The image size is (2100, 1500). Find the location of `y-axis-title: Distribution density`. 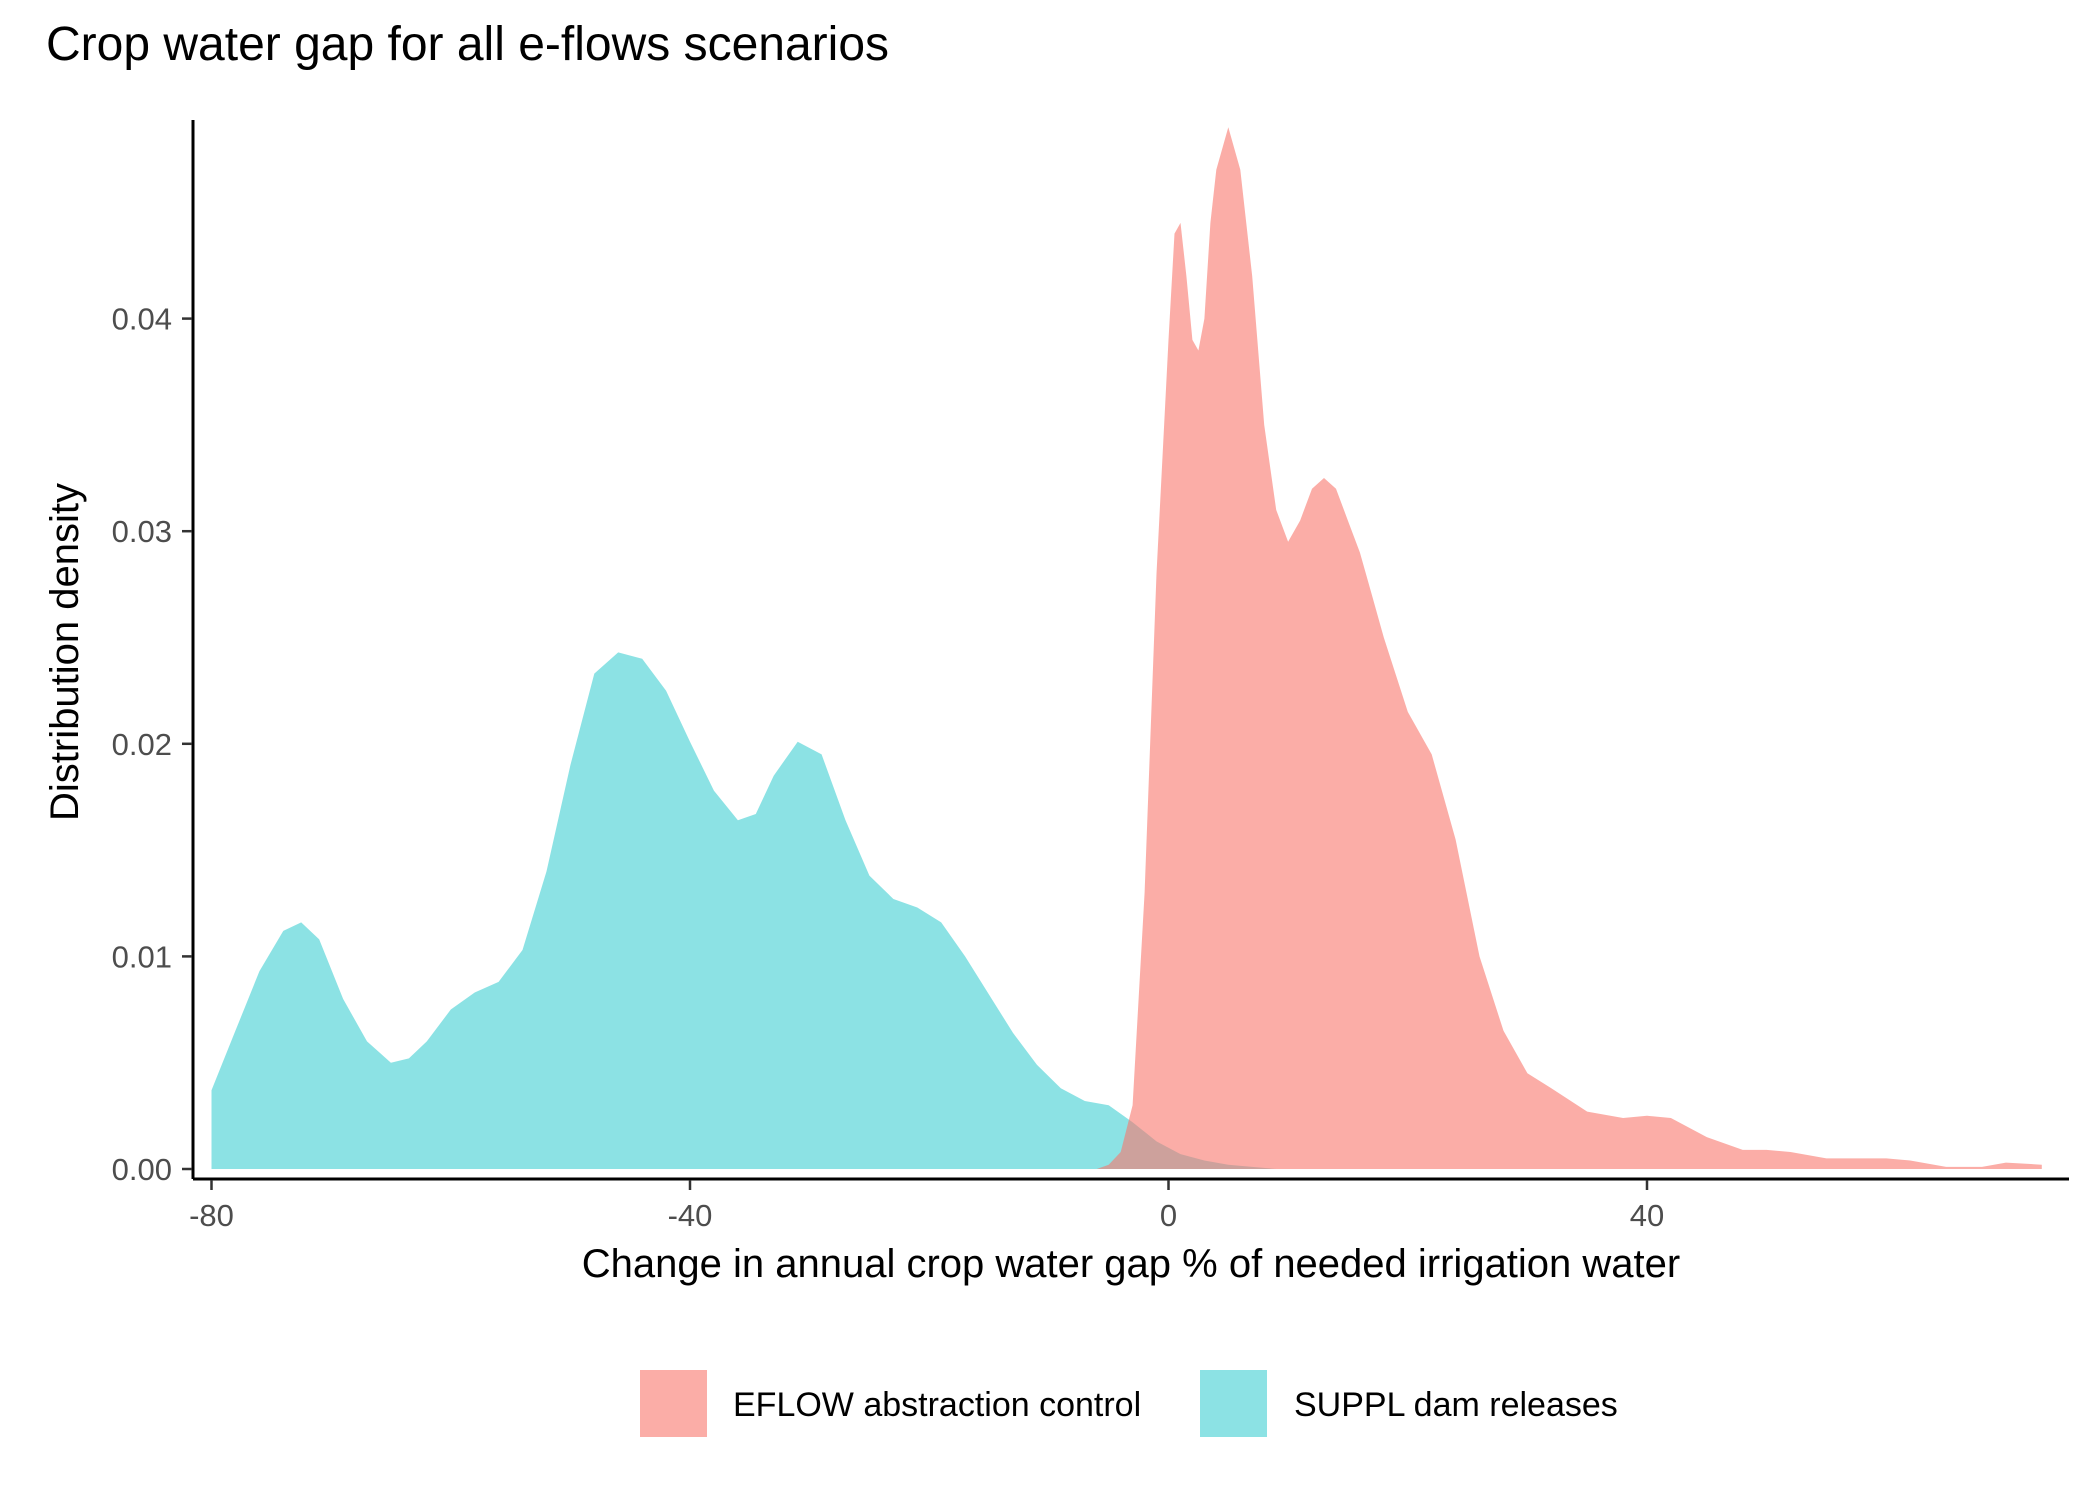

y-axis-title: Distribution density is located at coordinates (65, 652).